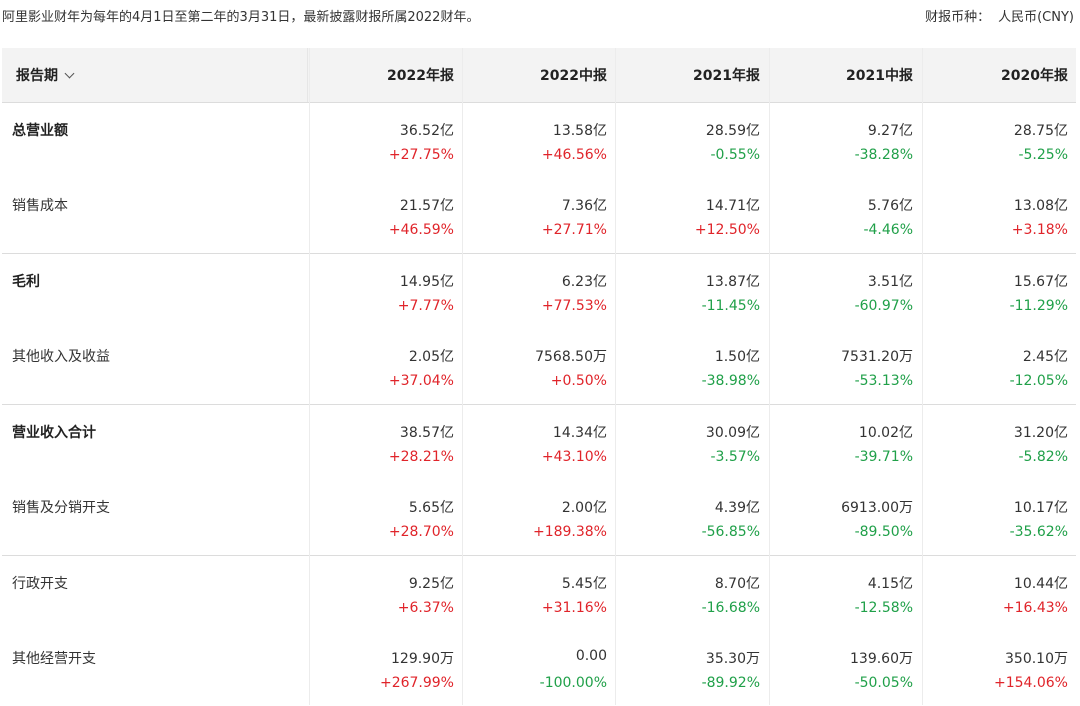  Describe the element at coordinates (425, 306) in the screenshot. I see `cell-change: +7.77%` at that location.